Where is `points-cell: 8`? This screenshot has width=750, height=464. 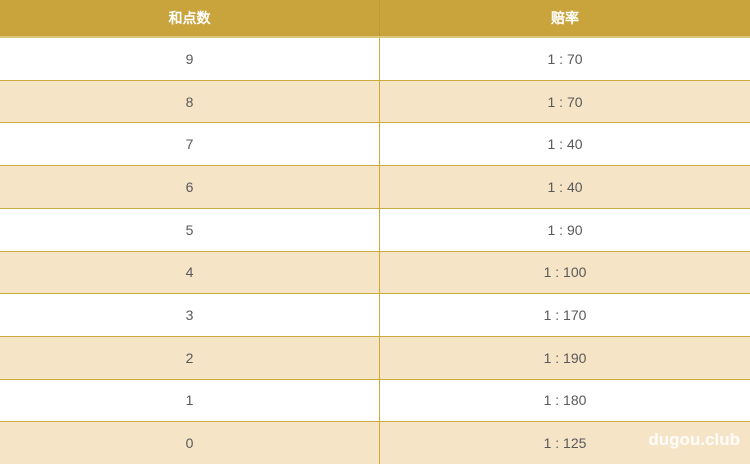
points-cell: 8 is located at coordinates (190, 101).